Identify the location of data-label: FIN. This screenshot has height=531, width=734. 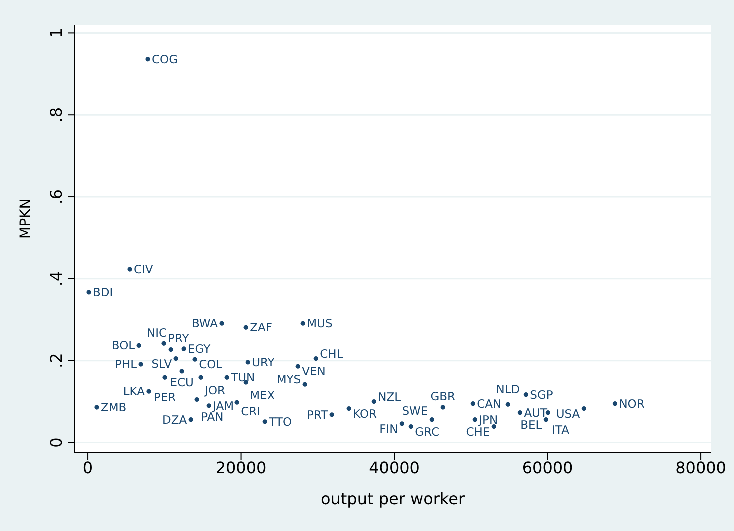
(389, 429).